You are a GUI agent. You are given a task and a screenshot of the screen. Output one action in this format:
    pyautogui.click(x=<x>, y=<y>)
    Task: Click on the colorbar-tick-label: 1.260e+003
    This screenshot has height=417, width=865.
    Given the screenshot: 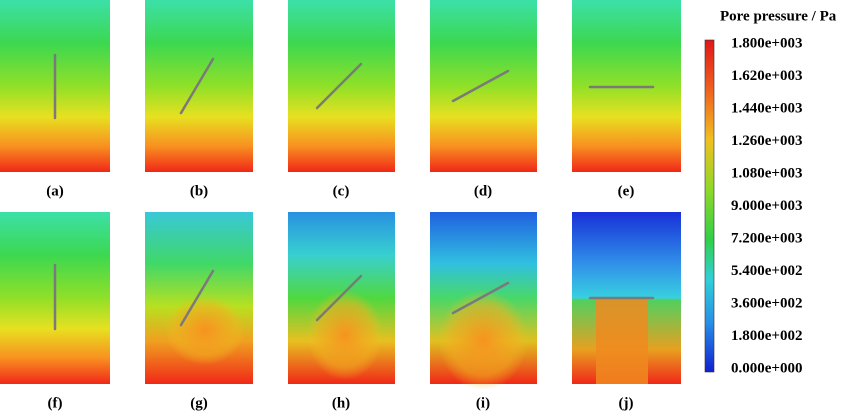 What is the action you would take?
    pyautogui.click(x=766, y=141)
    